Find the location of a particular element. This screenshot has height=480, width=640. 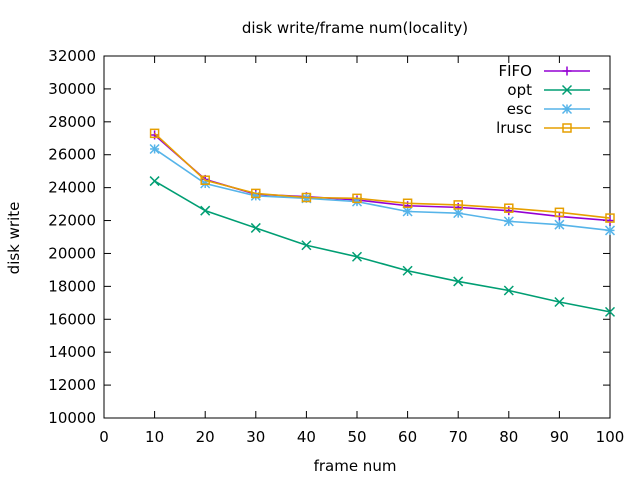

legend-item-esc: esc is located at coordinates (548, 109).